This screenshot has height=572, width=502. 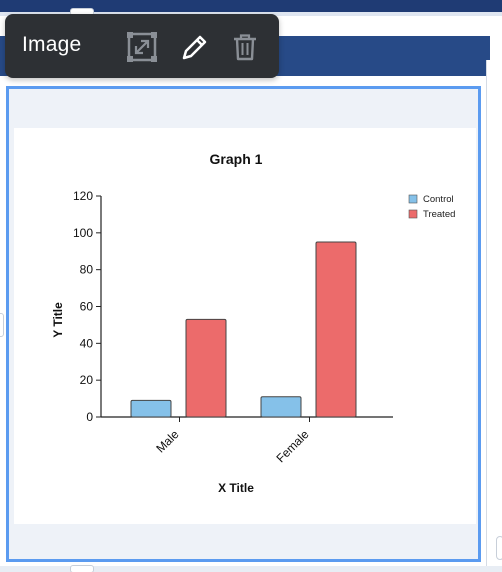 I want to click on legend-label: Treated, so click(x=439, y=214).